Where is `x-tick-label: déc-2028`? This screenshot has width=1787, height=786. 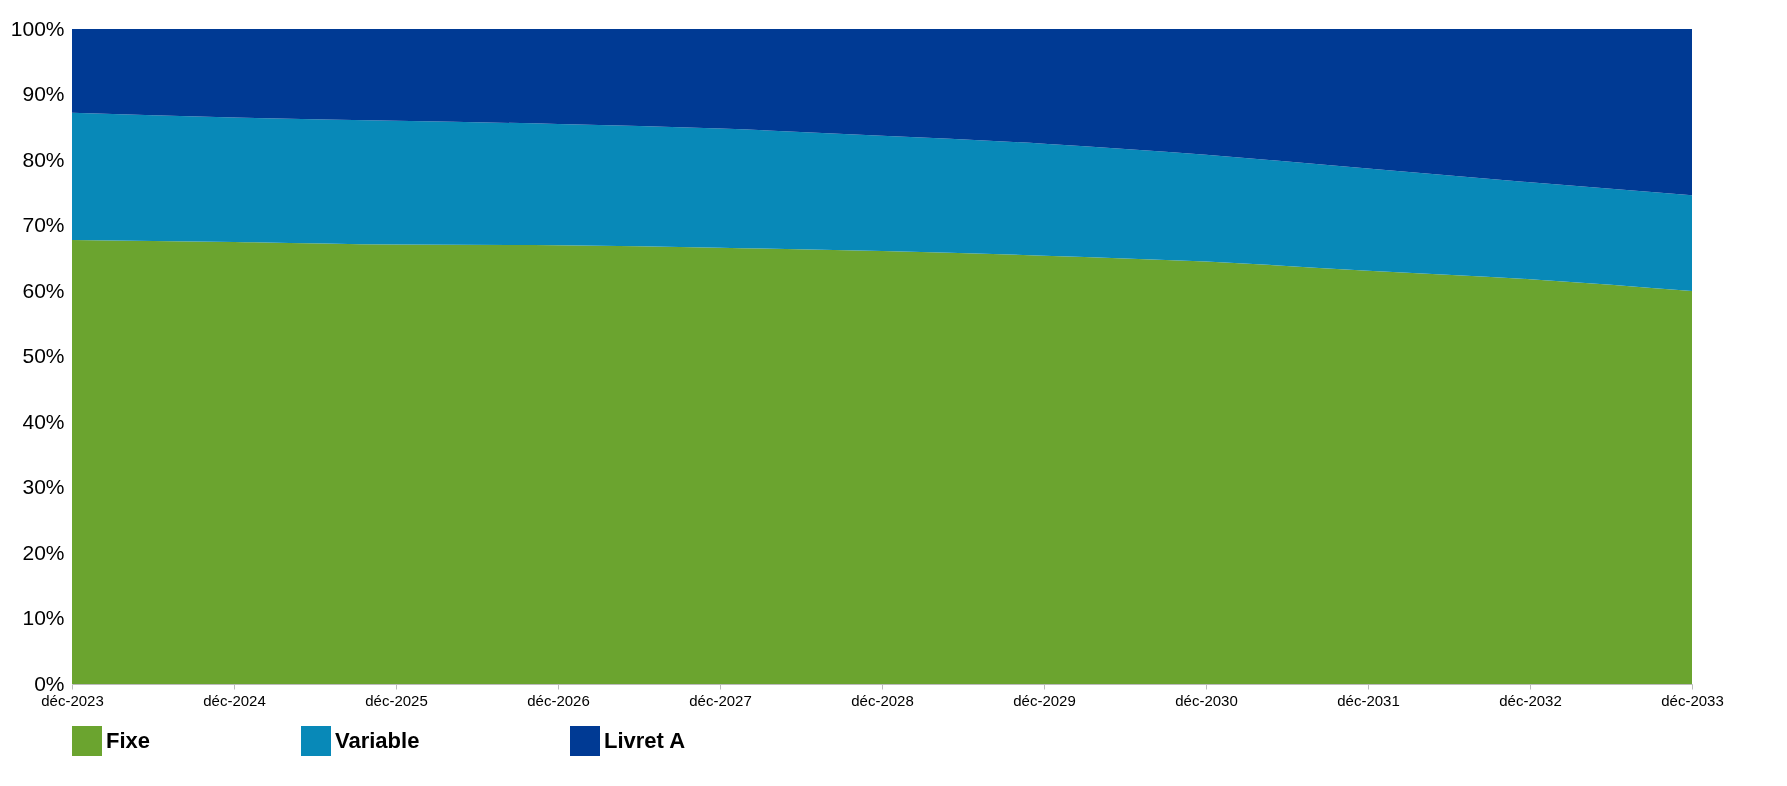 x-tick-label: déc-2028 is located at coordinates (882, 700).